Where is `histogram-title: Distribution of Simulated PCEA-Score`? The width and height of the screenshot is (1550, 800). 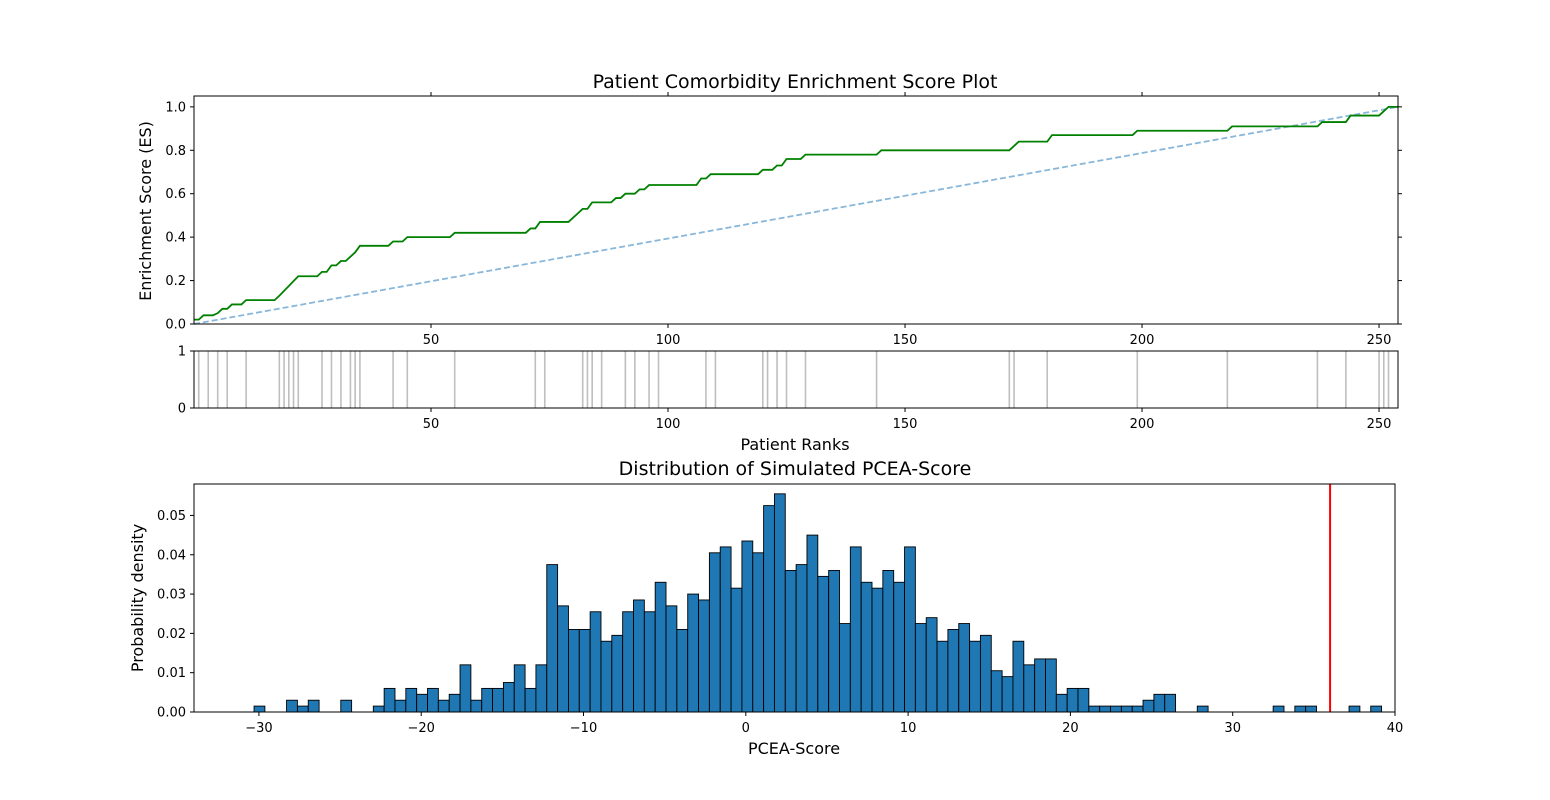
histogram-title: Distribution of Simulated PCEA-Score is located at coordinates (795, 469).